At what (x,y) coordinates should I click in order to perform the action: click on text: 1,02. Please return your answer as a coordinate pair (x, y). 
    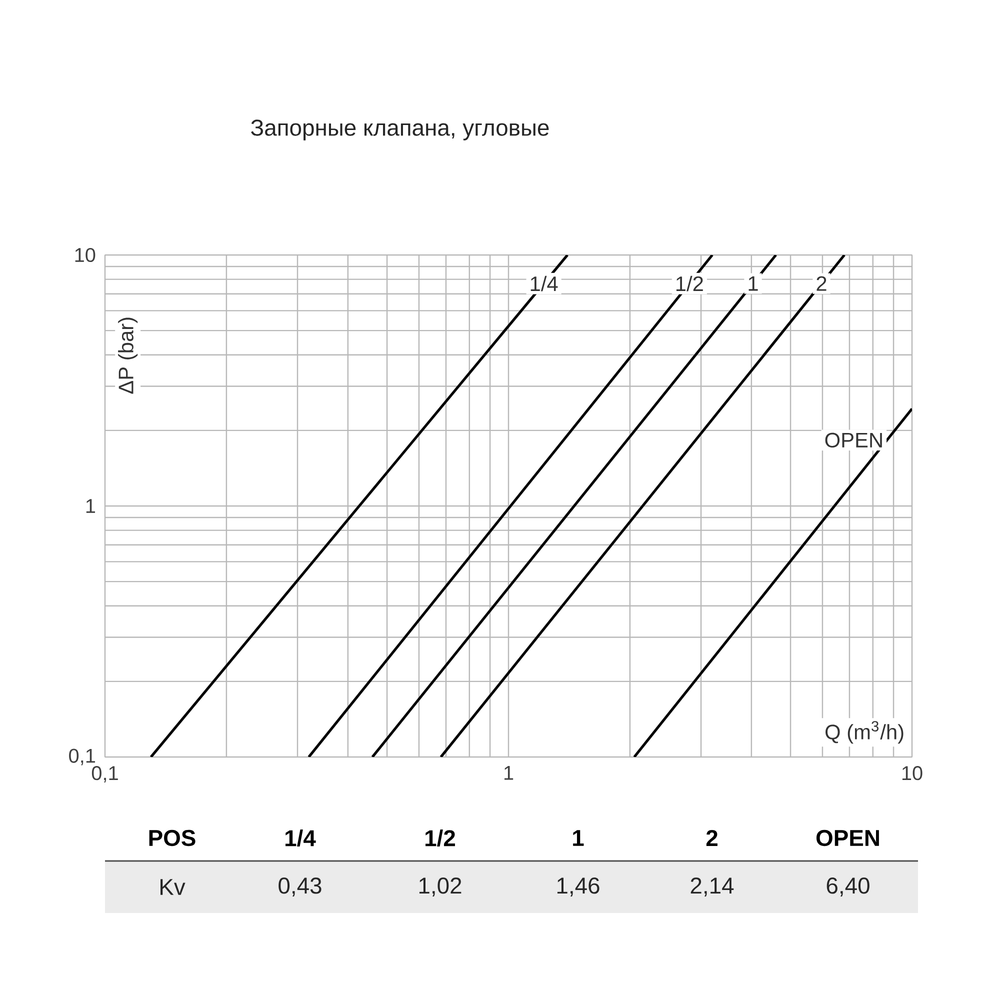
    Looking at the image, I should click on (440, 887).